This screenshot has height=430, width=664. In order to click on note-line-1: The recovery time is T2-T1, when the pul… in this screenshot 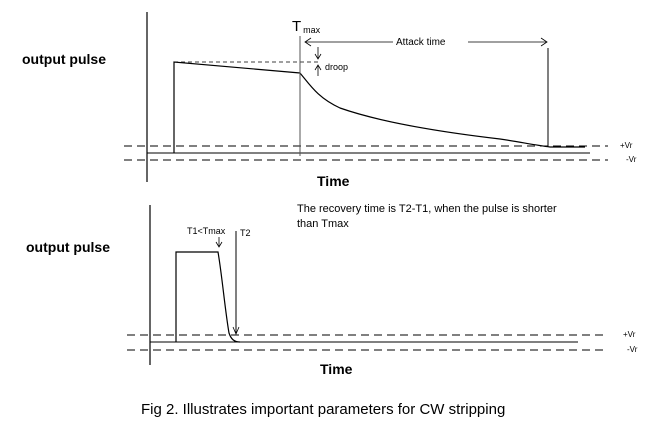, I will do `click(427, 209)`.